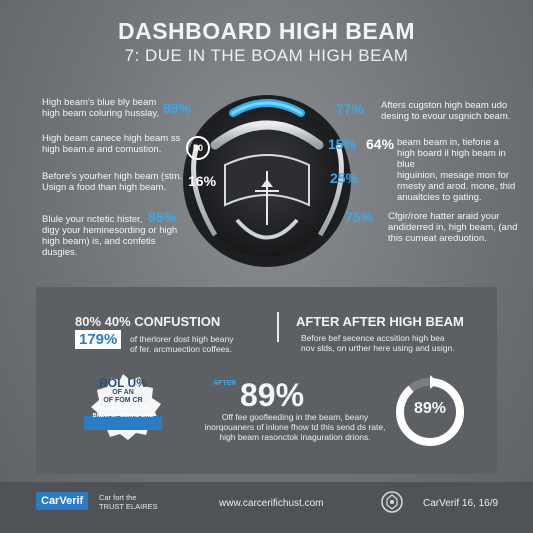 Image resolution: width=533 pixels, height=533 pixels. What do you see at coordinates (272, 395) in the screenshot?
I see `center-big-percent: 89%` at bounding box center [272, 395].